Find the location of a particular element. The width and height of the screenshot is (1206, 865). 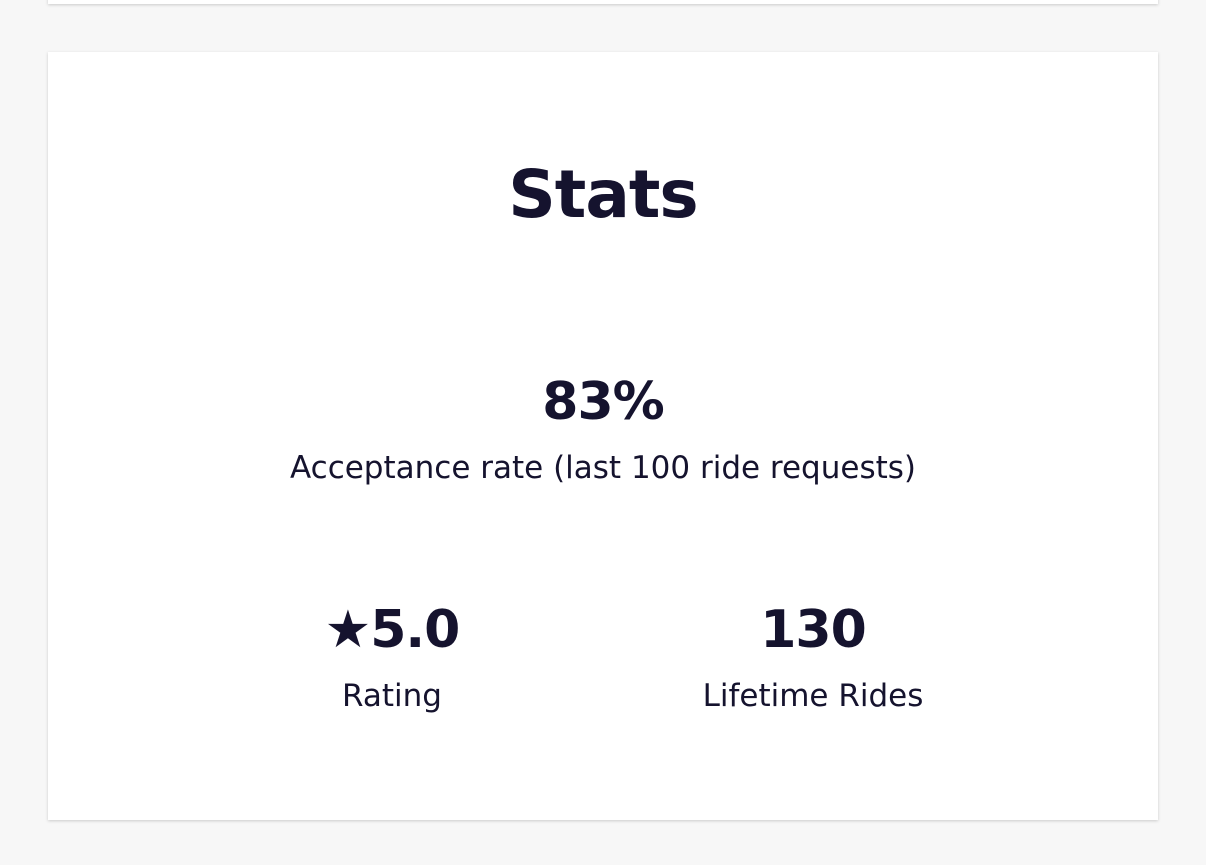

stat-label: Acceptance rate (last 100 ride requests) is located at coordinates (603, 468).